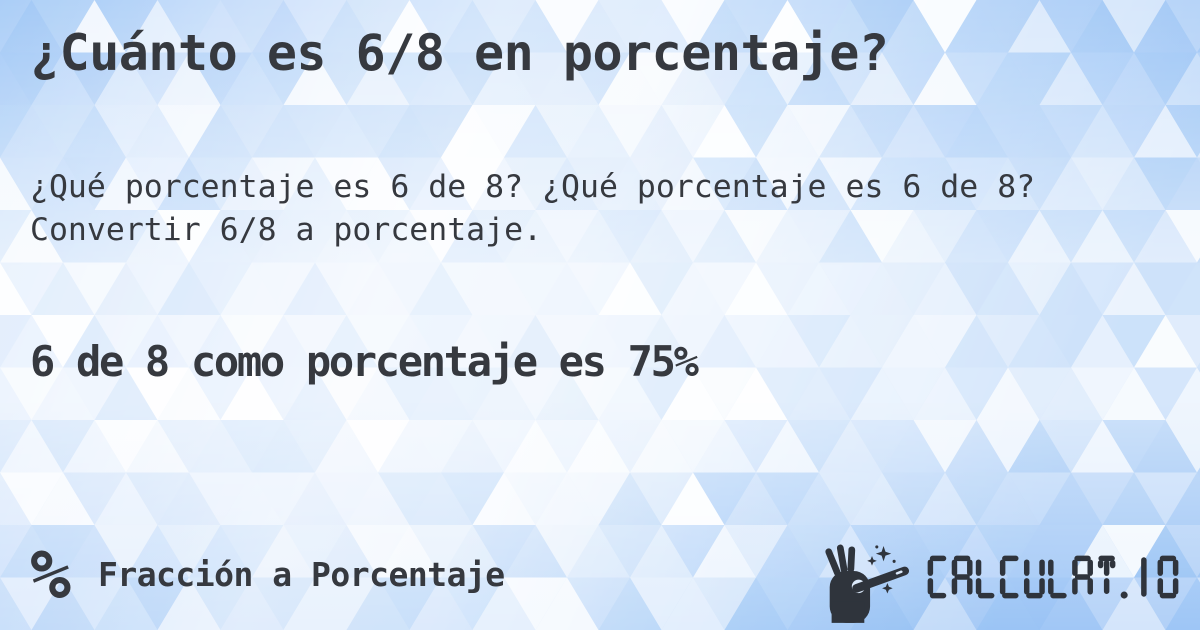  What do you see at coordinates (459, 53) in the screenshot?
I see `page-title: ¿Cuánto es 6/8 en porcentaje?` at bounding box center [459, 53].